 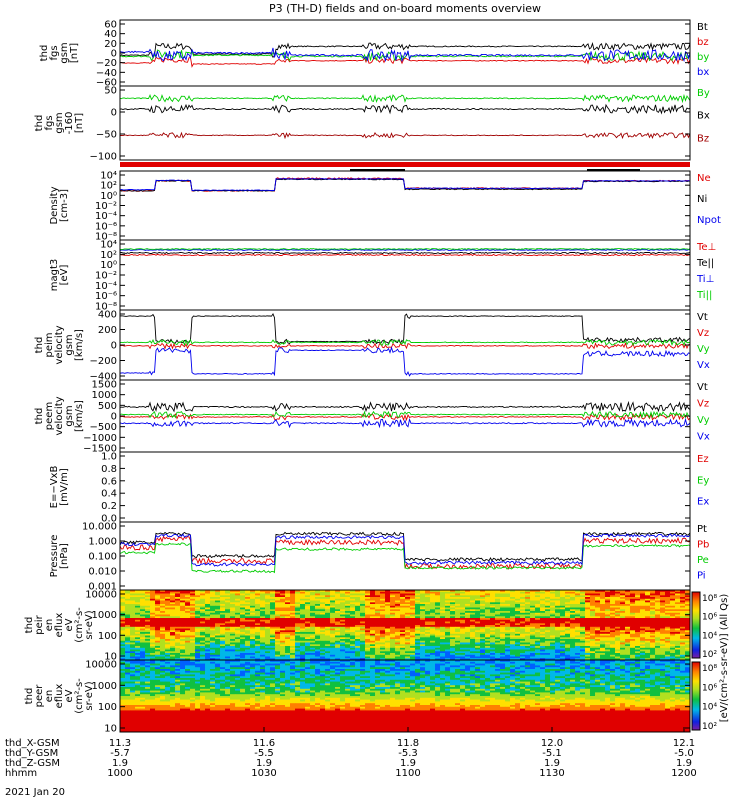 What do you see at coordinates (405, 249) in the screenshot?
I see `series-line-Ti||` at bounding box center [405, 249].